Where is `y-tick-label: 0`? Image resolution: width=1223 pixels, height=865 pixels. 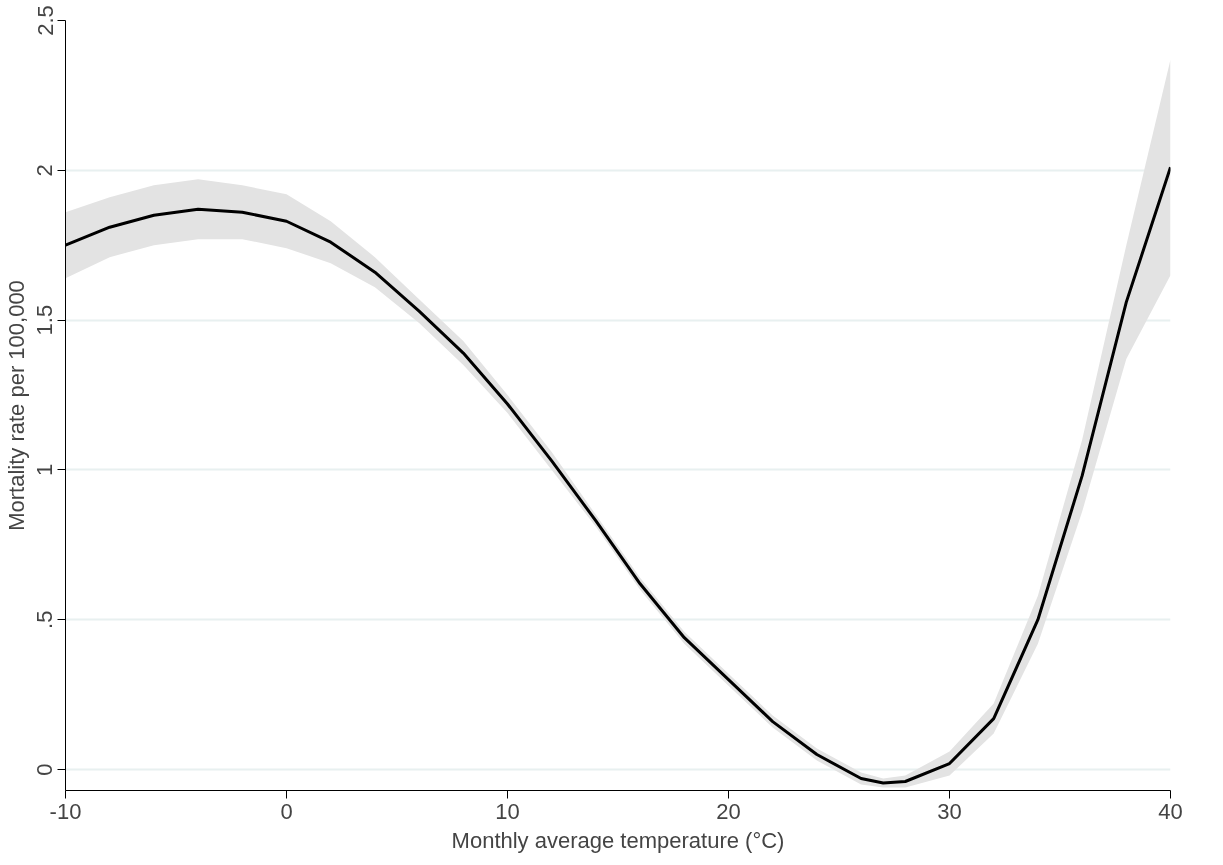 y-tick-label: 0 is located at coordinates (45, 769).